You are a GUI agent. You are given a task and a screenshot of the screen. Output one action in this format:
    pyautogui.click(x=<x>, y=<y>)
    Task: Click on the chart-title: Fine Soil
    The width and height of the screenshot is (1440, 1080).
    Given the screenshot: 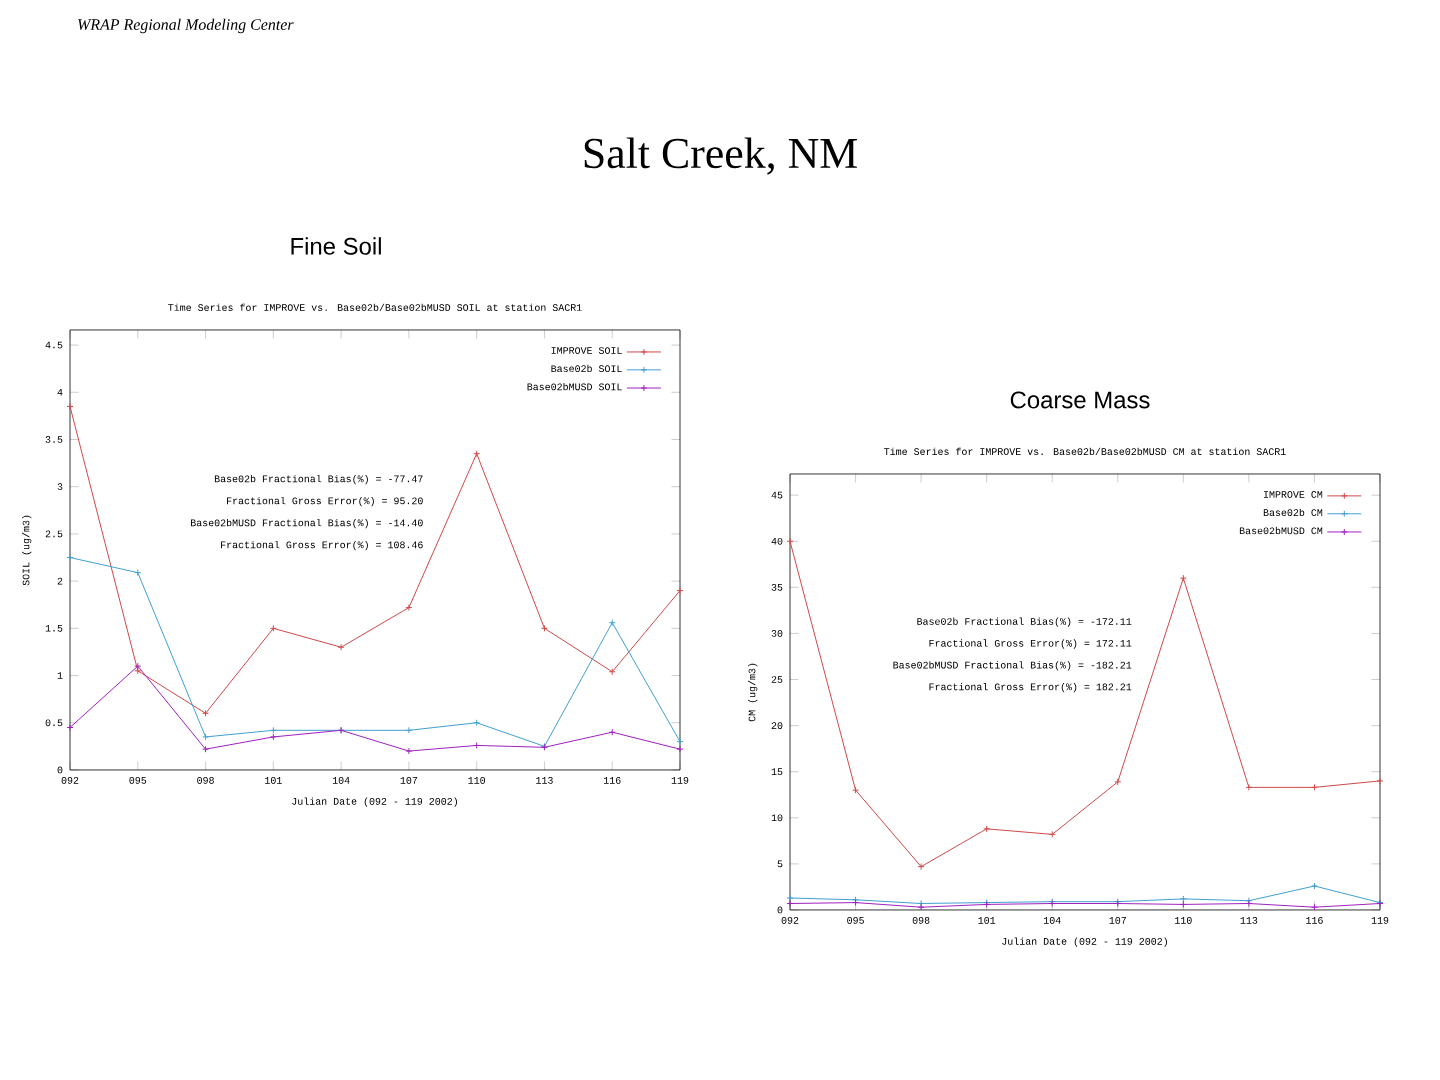 What is the action you would take?
    pyautogui.click(x=336, y=246)
    